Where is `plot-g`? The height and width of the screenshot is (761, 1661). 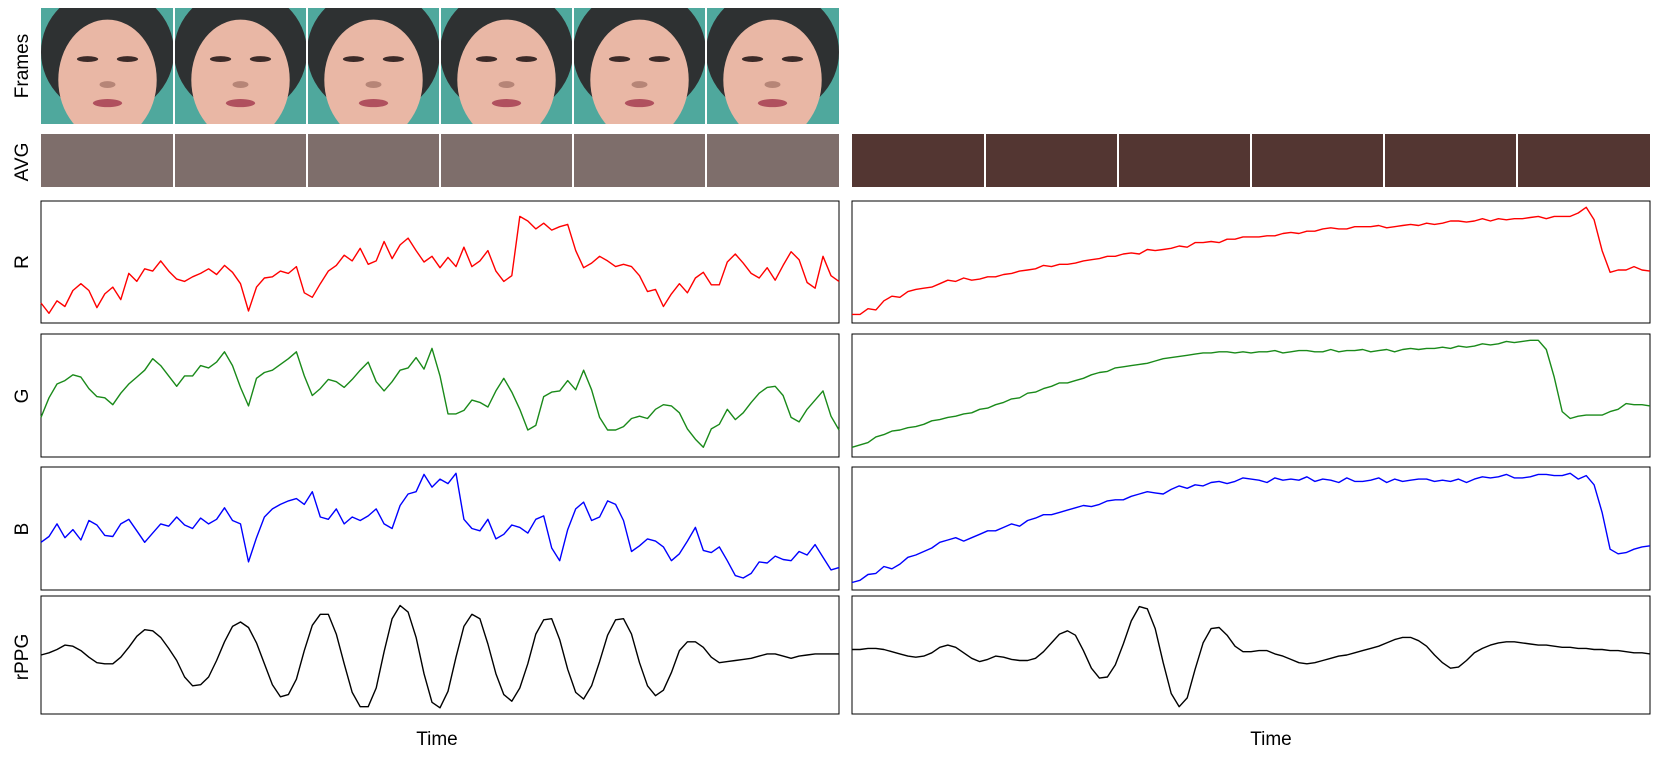 plot-g is located at coordinates (1251, 395).